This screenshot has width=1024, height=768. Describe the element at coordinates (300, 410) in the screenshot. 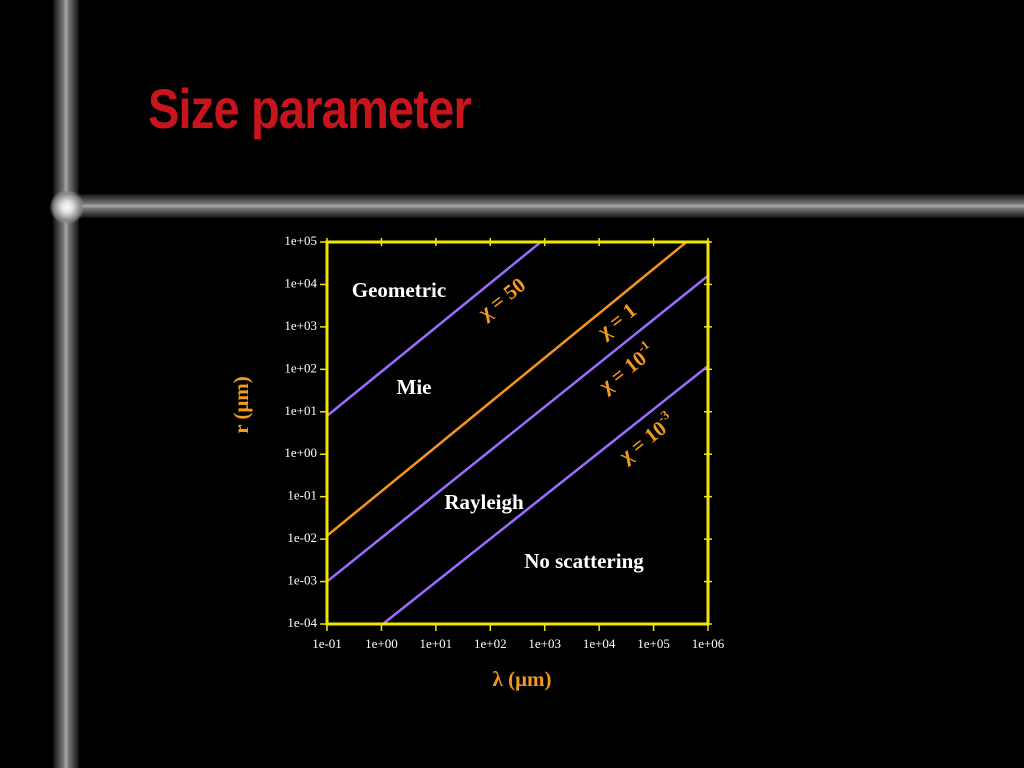

I see `y-tick-label: 1e+01` at that location.